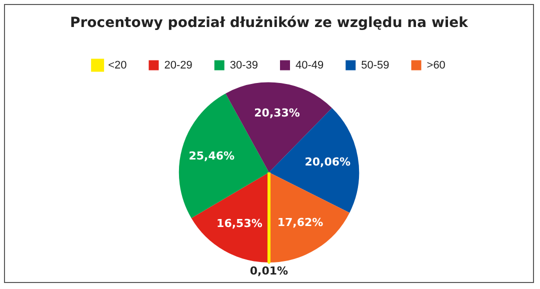 This screenshot has width=540, height=289. I want to click on data-label: 16,53%, so click(239, 223).